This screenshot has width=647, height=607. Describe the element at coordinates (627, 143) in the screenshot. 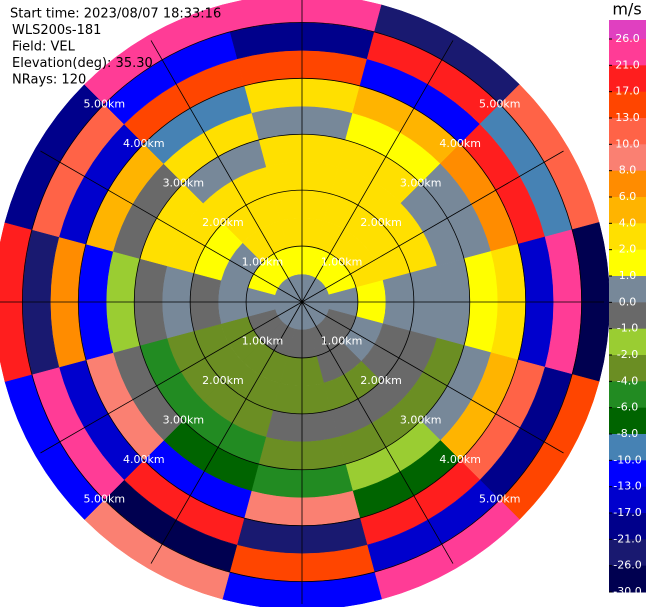

I see `colorbar-label: 10.0` at that location.